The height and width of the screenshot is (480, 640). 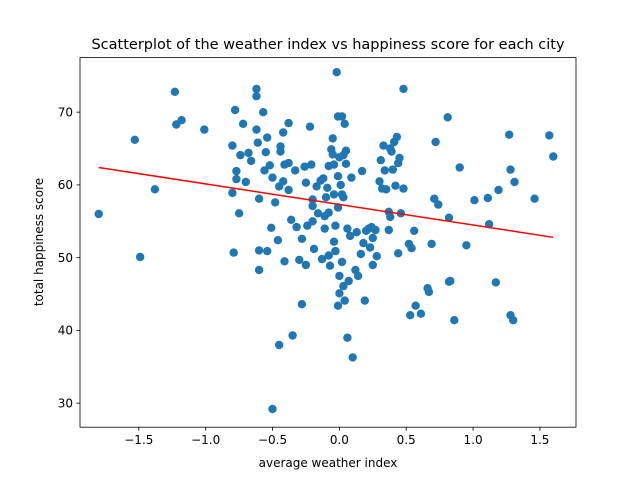 What do you see at coordinates (65, 185) in the screenshot?
I see `y-tick-label: 60` at bounding box center [65, 185].